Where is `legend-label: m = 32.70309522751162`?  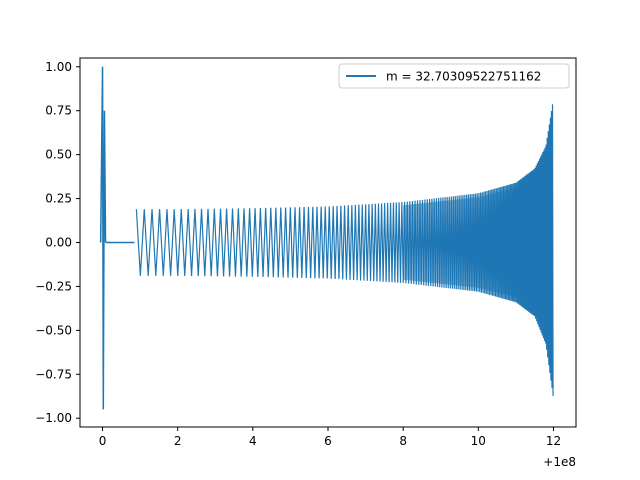
legend-label: m = 32.70309522751162 is located at coordinates (463, 77).